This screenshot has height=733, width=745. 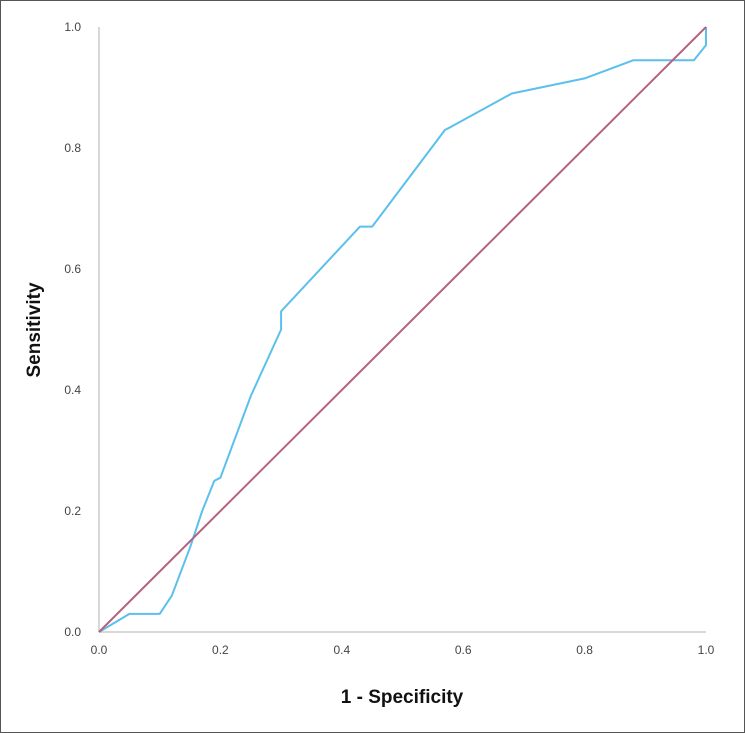 What do you see at coordinates (72, 632) in the screenshot?
I see `y-tick-label: 0.0` at bounding box center [72, 632].